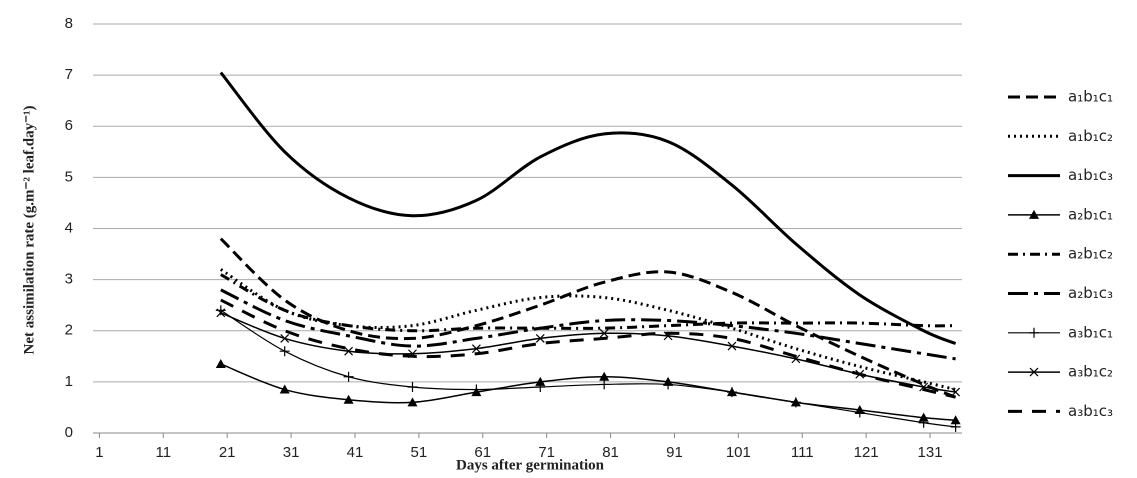 The height and width of the screenshot is (478, 1137). What do you see at coordinates (1090, 97) in the screenshot?
I see `legend-label: a₁b₁c₁` at bounding box center [1090, 97].